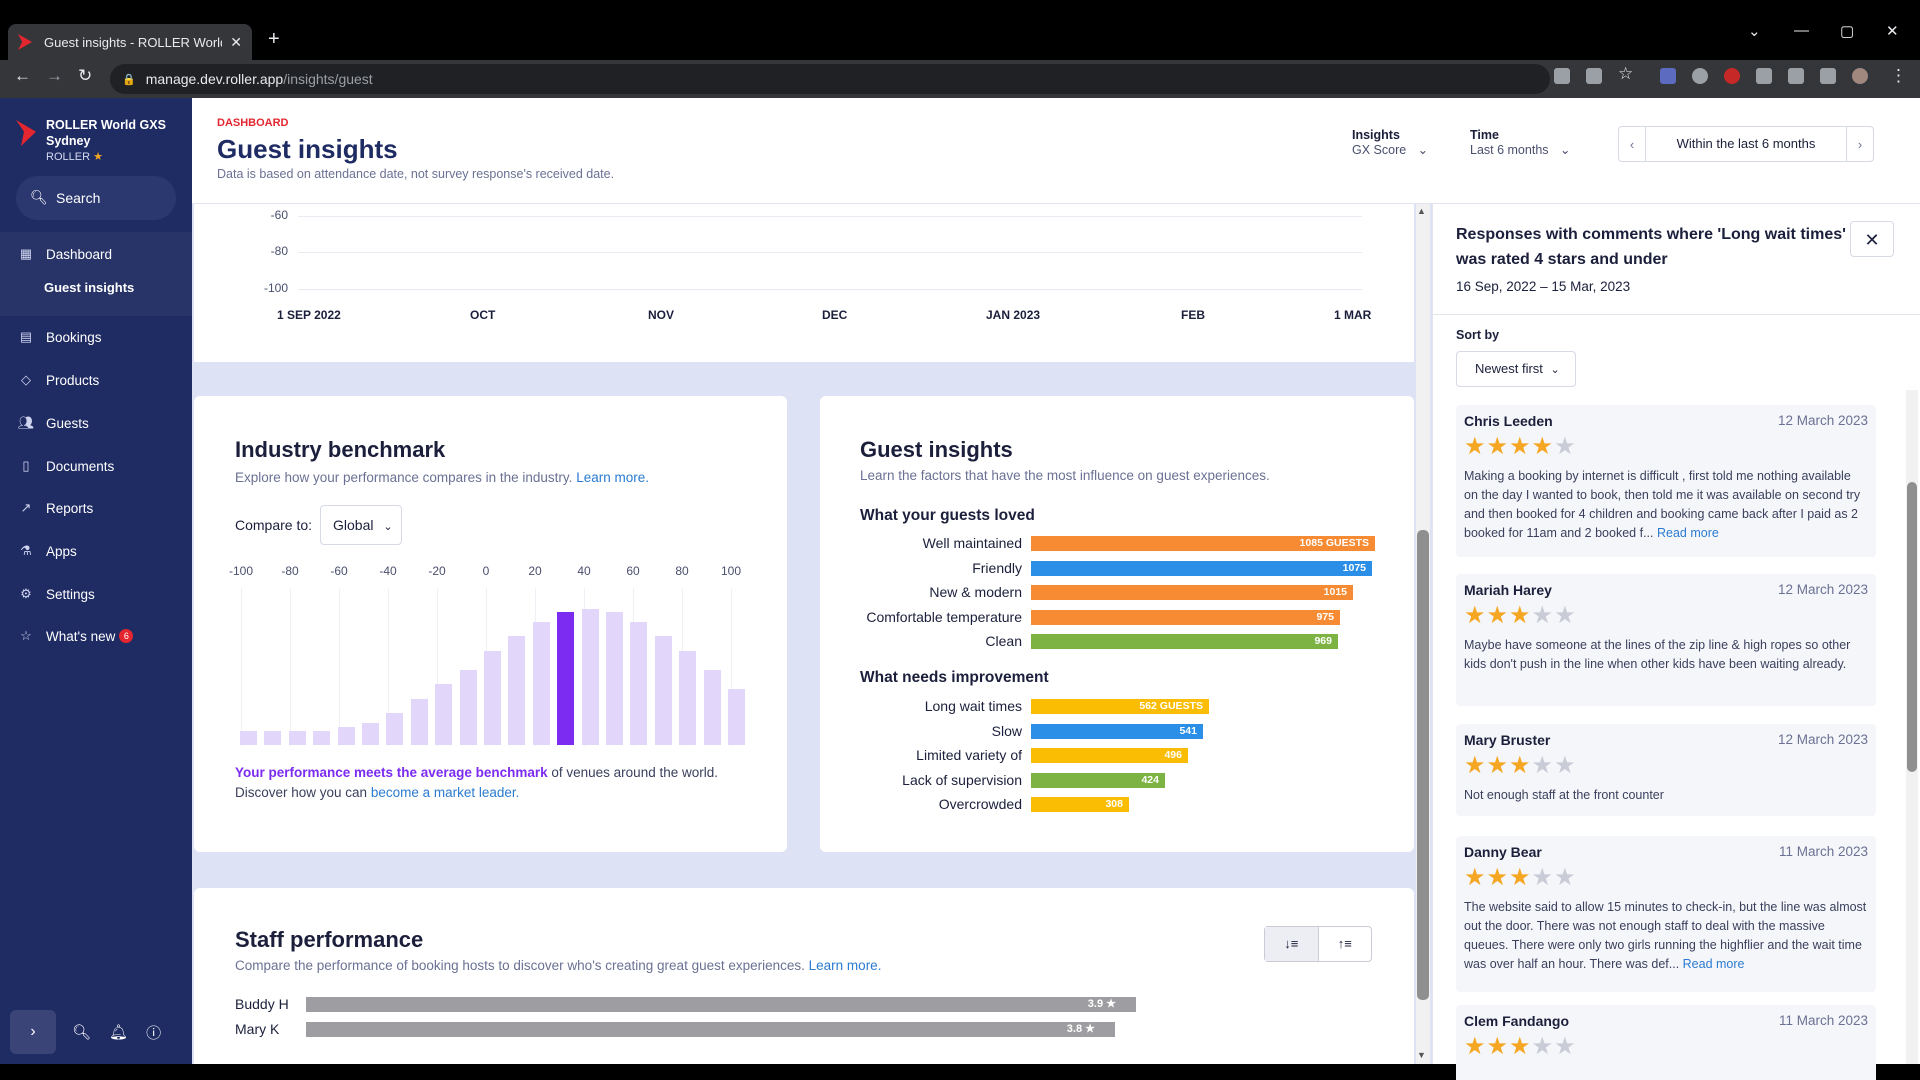  What do you see at coordinates (26, 550) in the screenshot?
I see `apps-icon: ⚗` at bounding box center [26, 550].